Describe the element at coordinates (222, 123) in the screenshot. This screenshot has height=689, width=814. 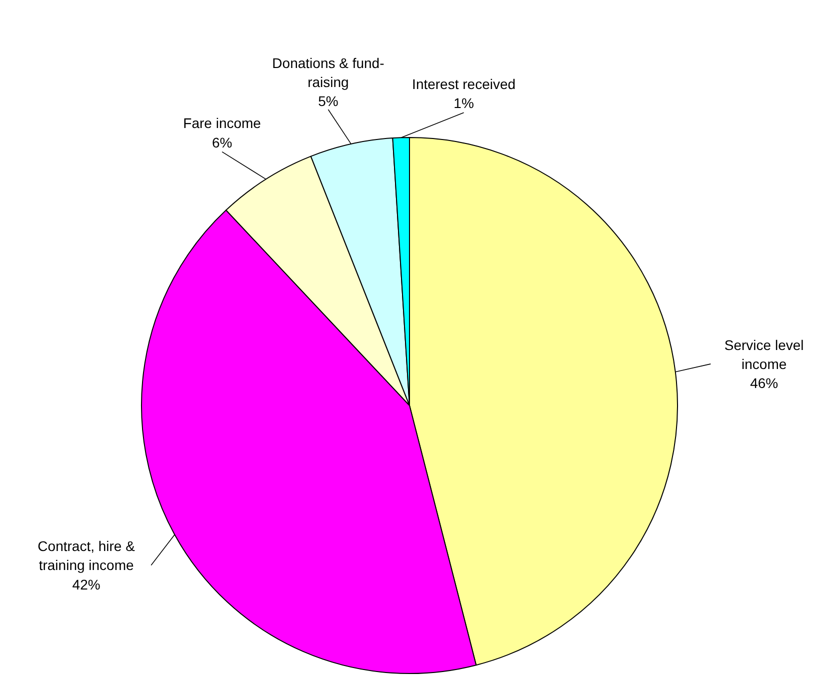
I see `slice-label: Fare income` at that location.